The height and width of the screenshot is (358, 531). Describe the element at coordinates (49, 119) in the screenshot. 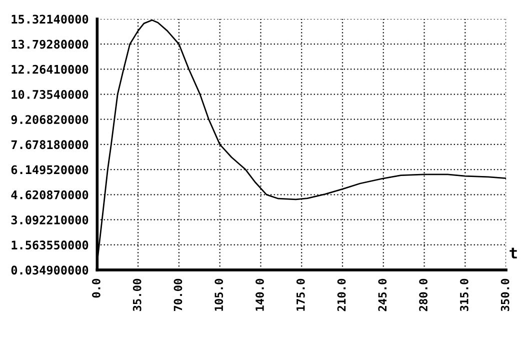

I see `y-tick-label: 9.206820000` at that location.